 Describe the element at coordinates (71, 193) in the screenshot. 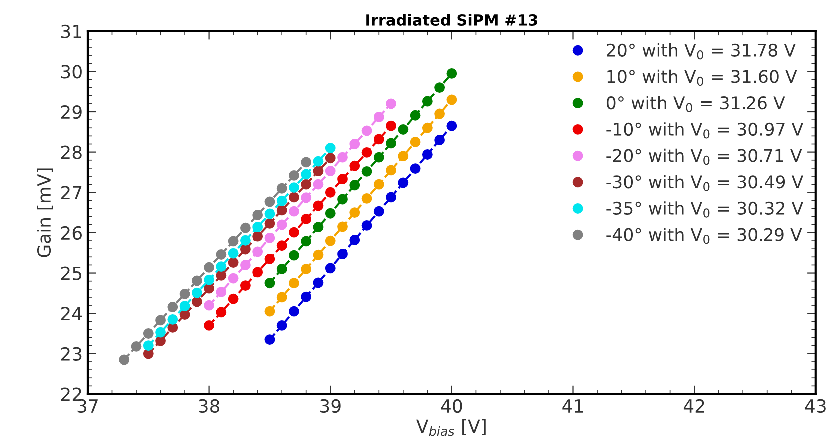

I see `y-tick-label: 27` at that location.